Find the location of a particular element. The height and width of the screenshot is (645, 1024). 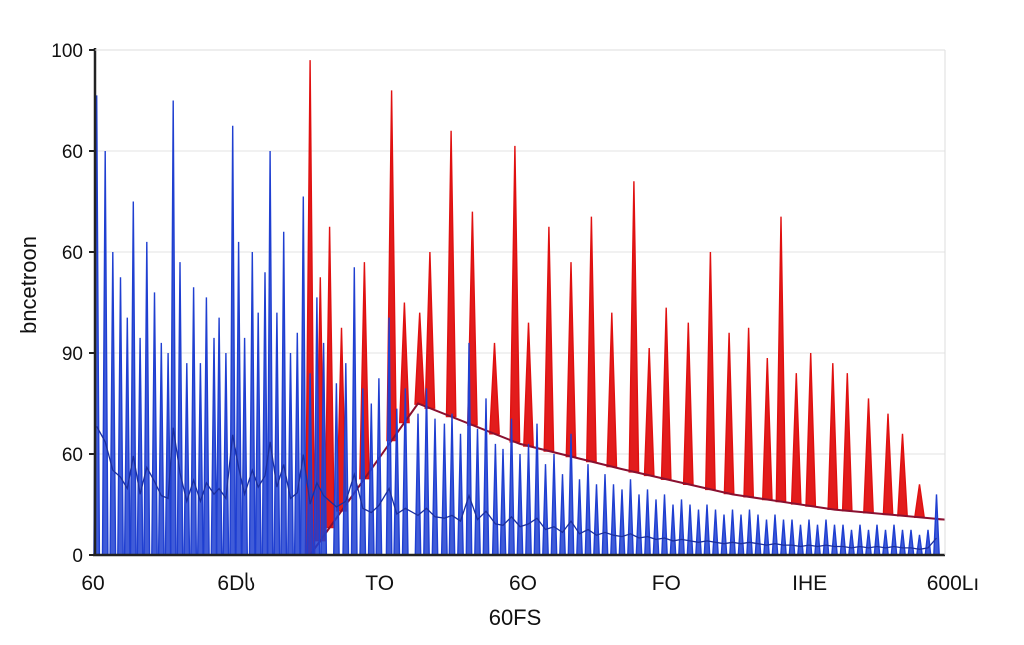

x-tick-label: 60 is located at coordinates (92, 583).